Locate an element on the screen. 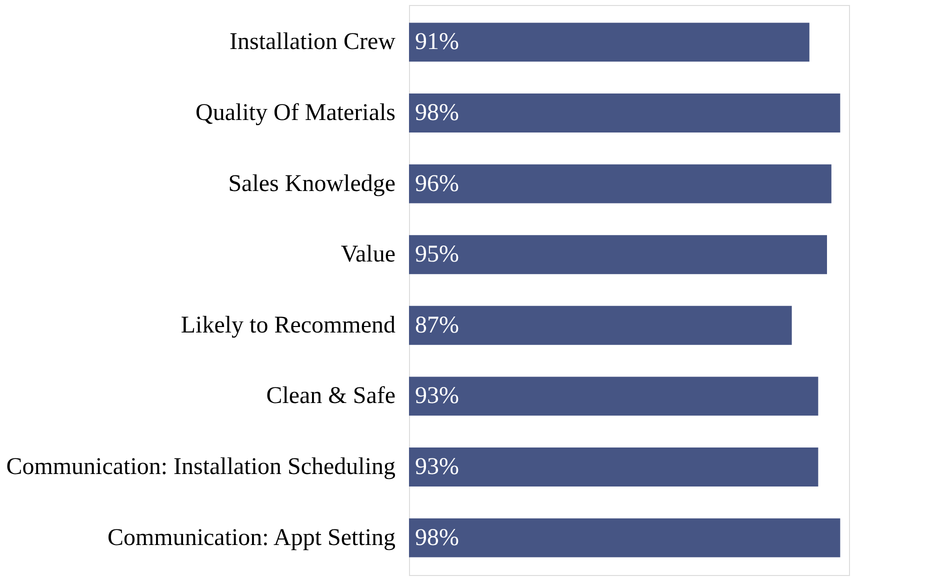 Image resolution: width=936 pixels, height=586 pixels. data-label: 95% is located at coordinates (437, 255).